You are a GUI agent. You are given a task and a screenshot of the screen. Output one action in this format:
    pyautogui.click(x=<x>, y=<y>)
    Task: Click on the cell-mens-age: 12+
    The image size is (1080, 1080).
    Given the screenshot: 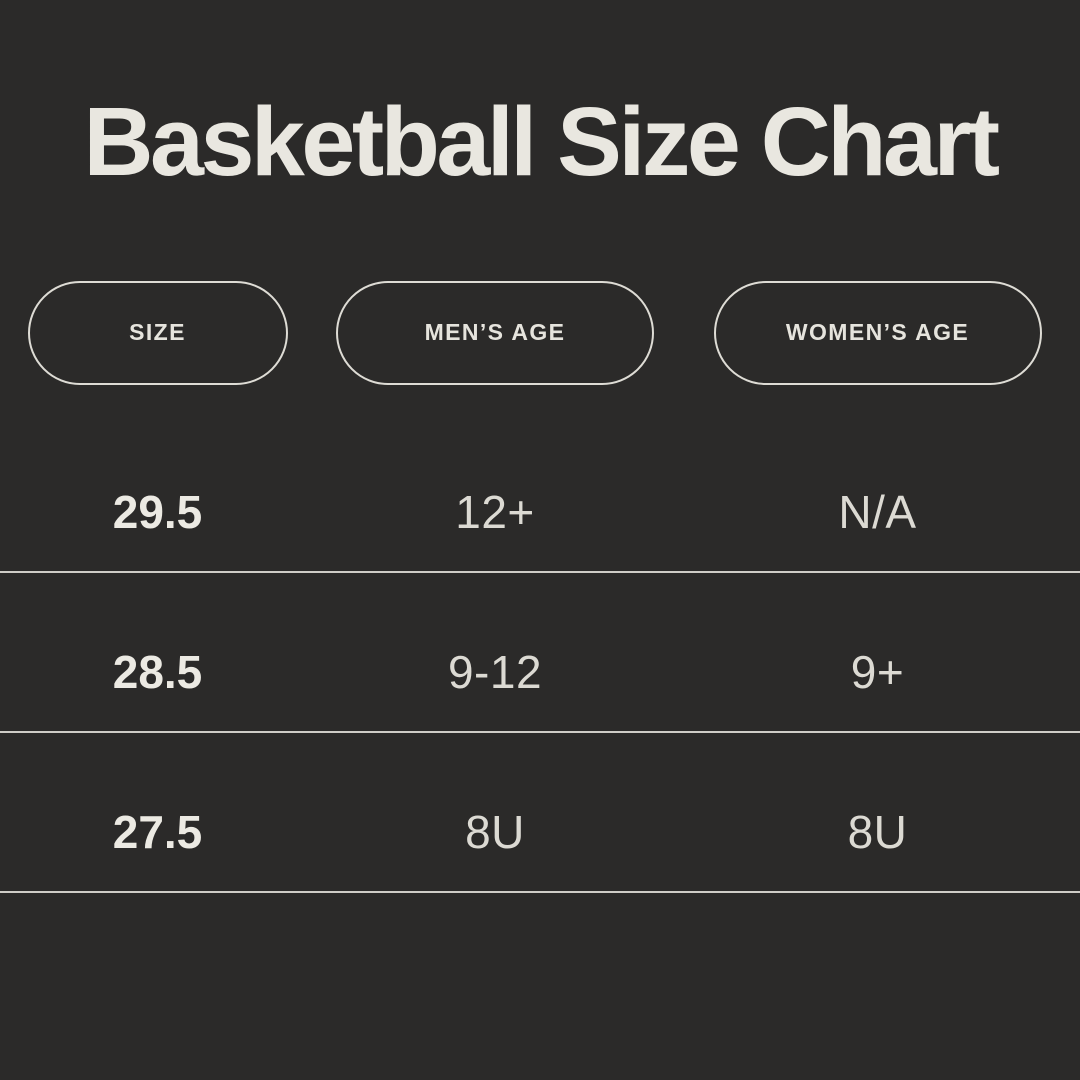 What is the action you would take?
    pyautogui.click(x=495, y=511)
    